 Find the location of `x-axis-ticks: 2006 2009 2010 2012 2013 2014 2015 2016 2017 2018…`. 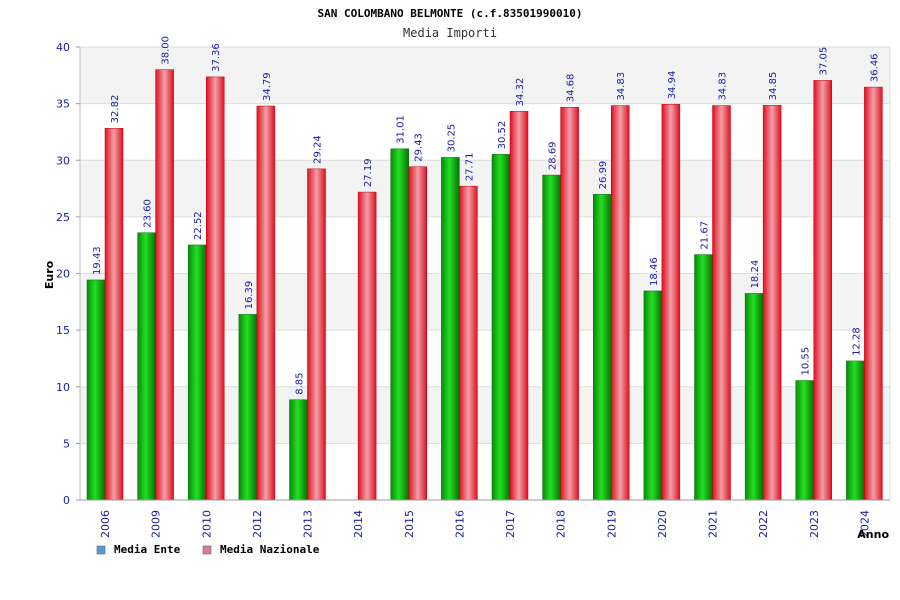

x-axis-ticks: 2006 2009 2010 2012 2013 2014 2015 2016 2017 2018… is located at coordinates (485, 524).